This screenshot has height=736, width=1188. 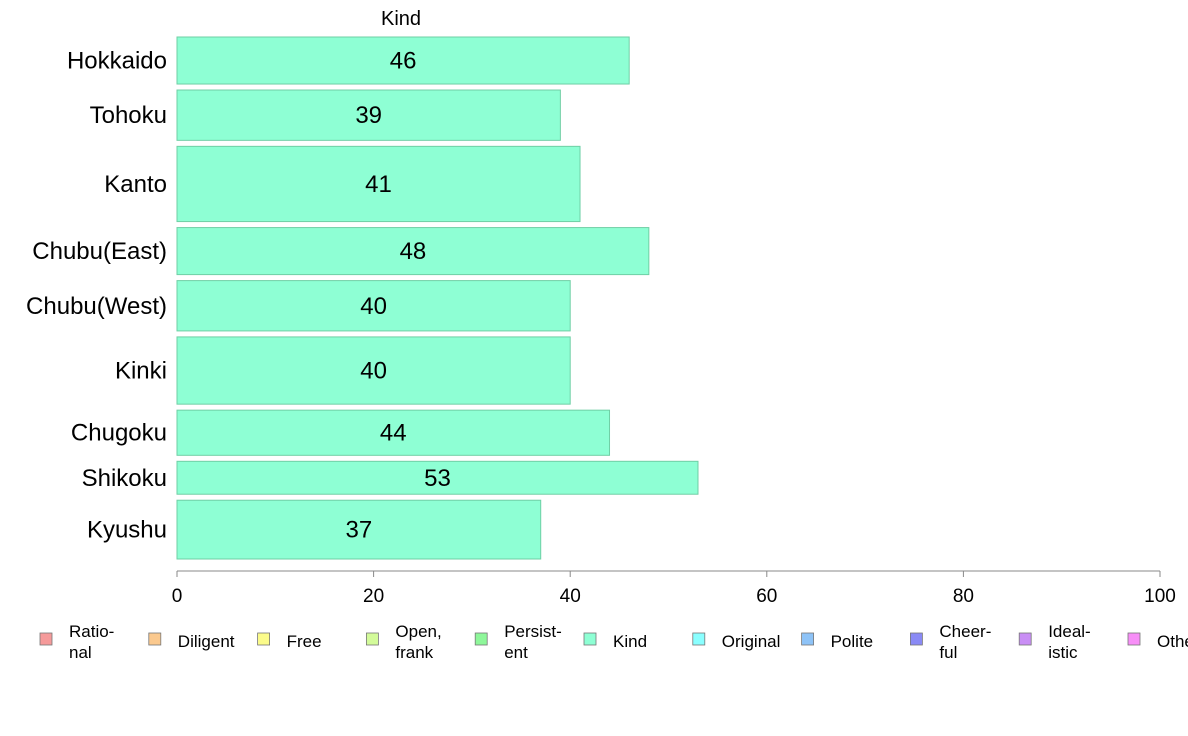 I want to click on data-label: 39, so click(x=368, y=115).